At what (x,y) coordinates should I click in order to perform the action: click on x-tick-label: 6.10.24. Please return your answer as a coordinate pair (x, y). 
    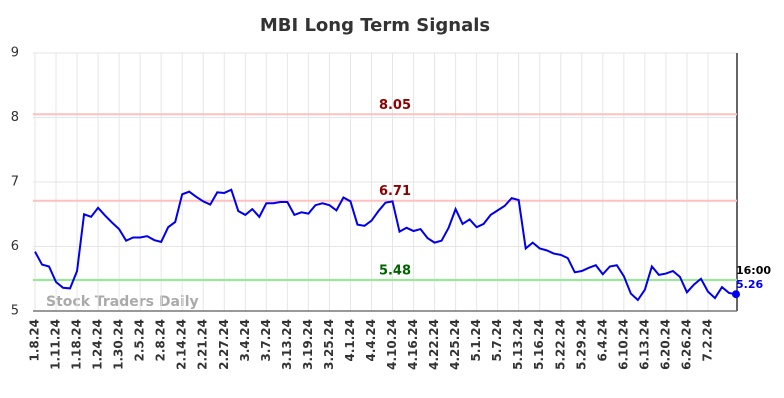
    Looking at the image, I should click on (623, 344).